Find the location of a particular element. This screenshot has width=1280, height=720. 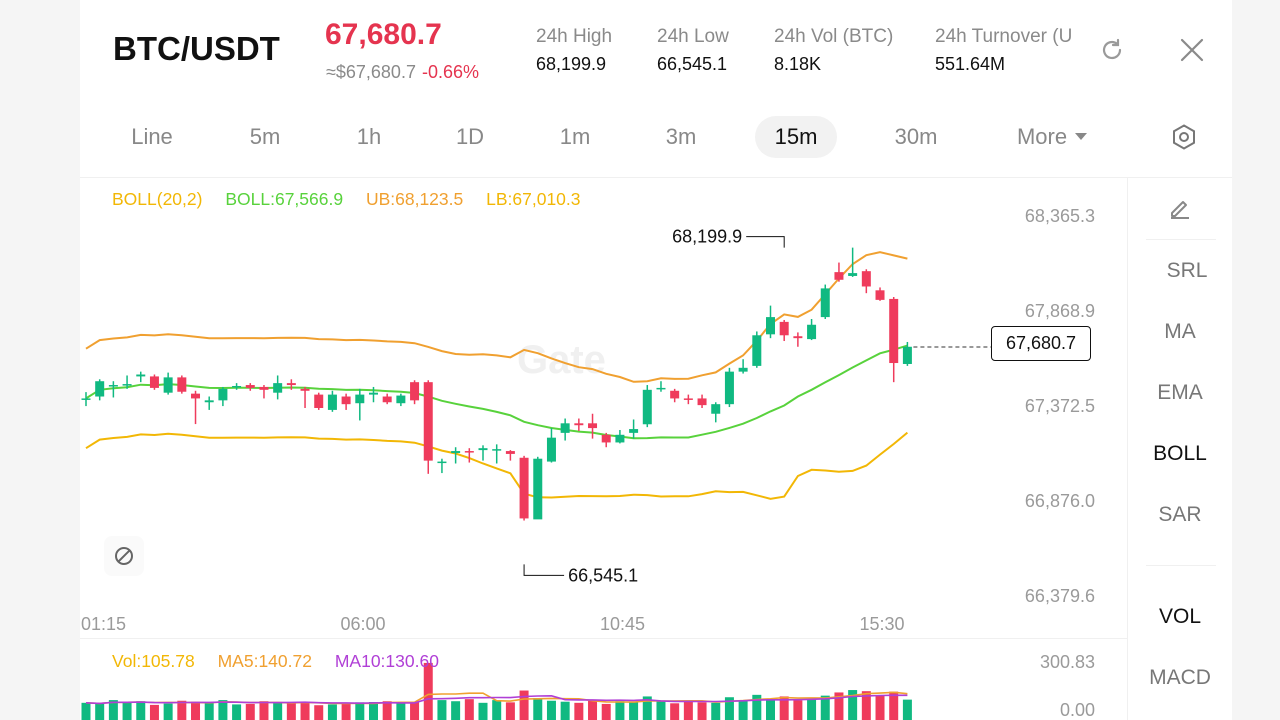

fiat-price: ≈$67,680.7 -0.66% is located at coordinates (402, 72).